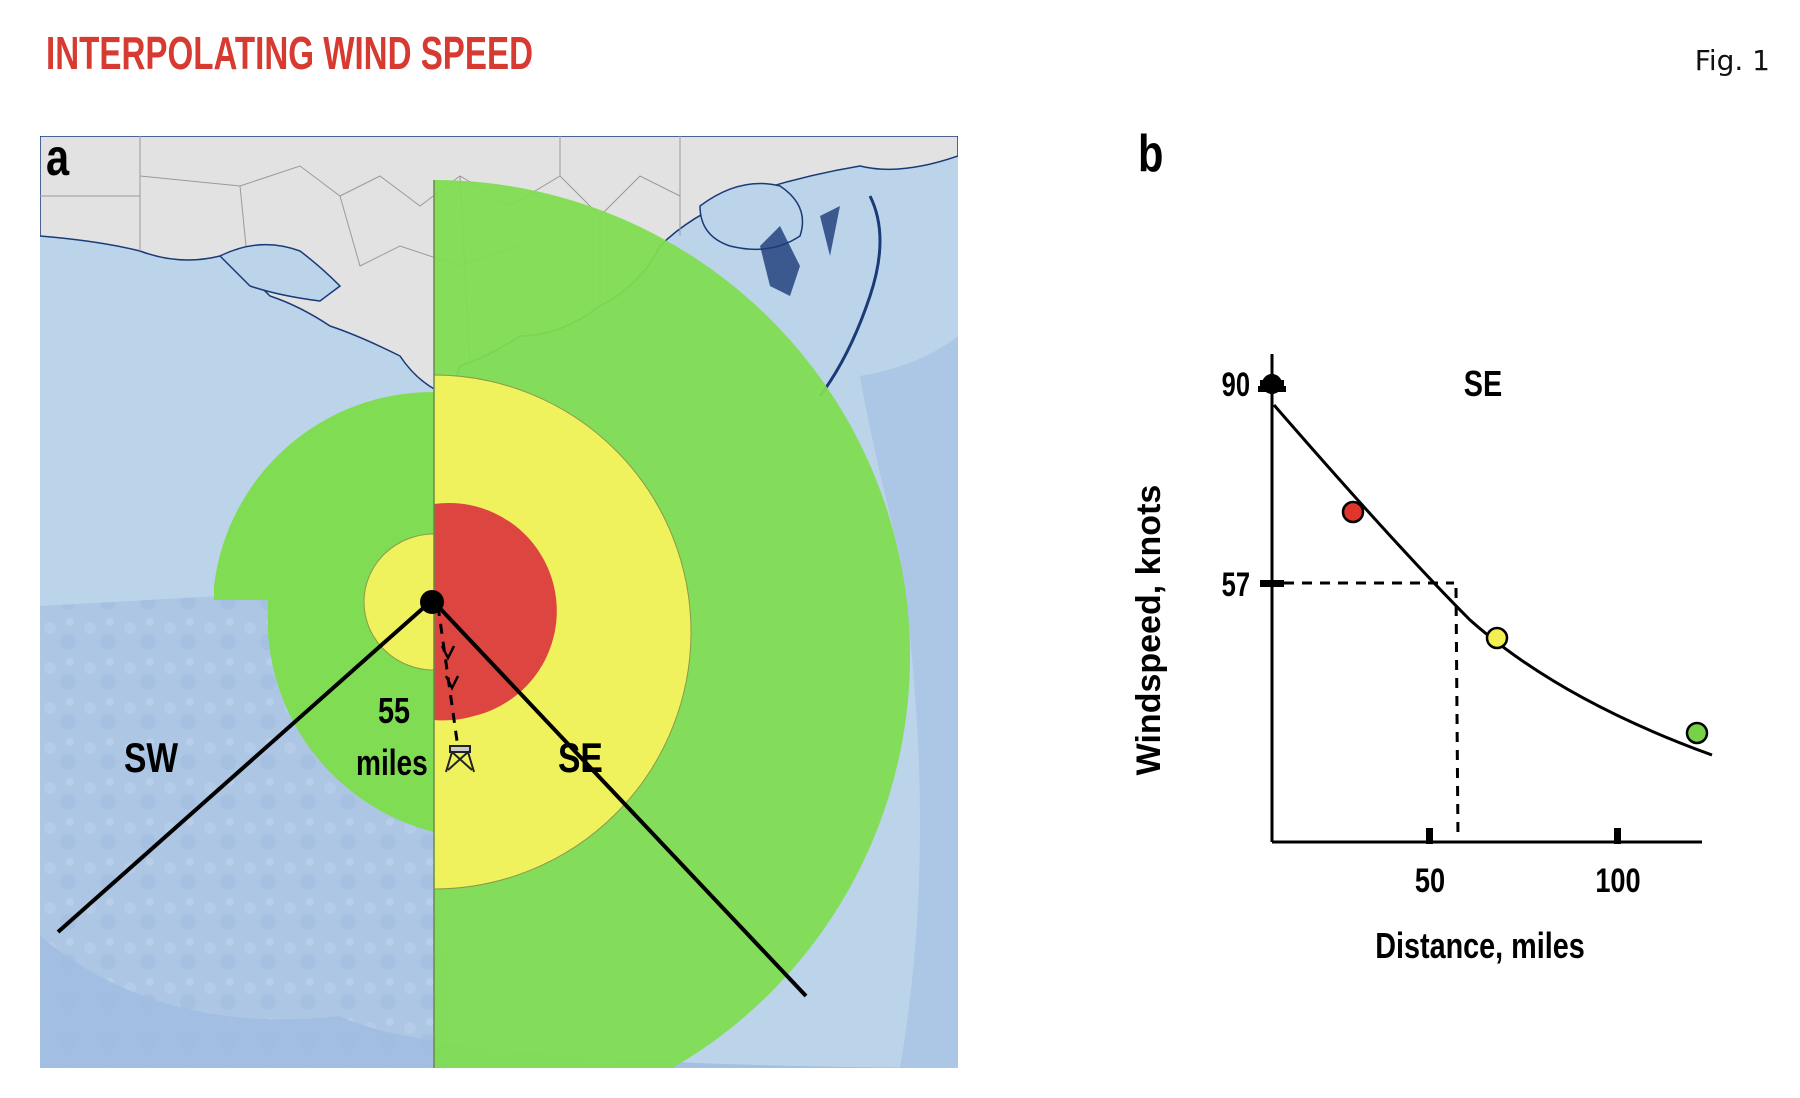 The image size is (1800, 1098). Describe the element at coordinates (394, 710) in the screenshot. I see `distance-value: 55` at that location.